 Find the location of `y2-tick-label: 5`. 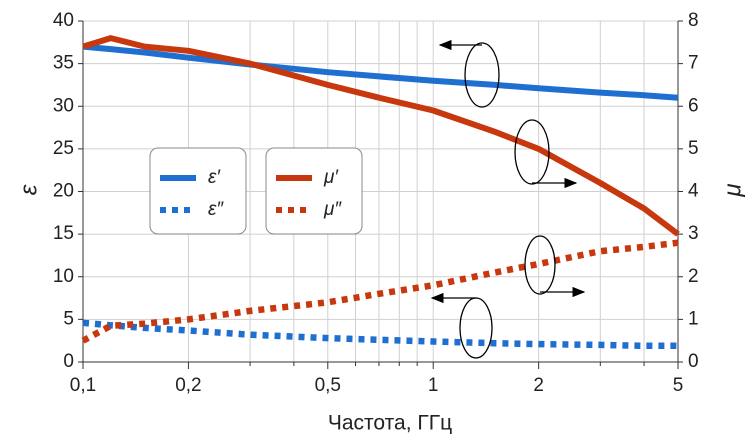

y2-tick-label: 5 is located at coordinates (693, 148).